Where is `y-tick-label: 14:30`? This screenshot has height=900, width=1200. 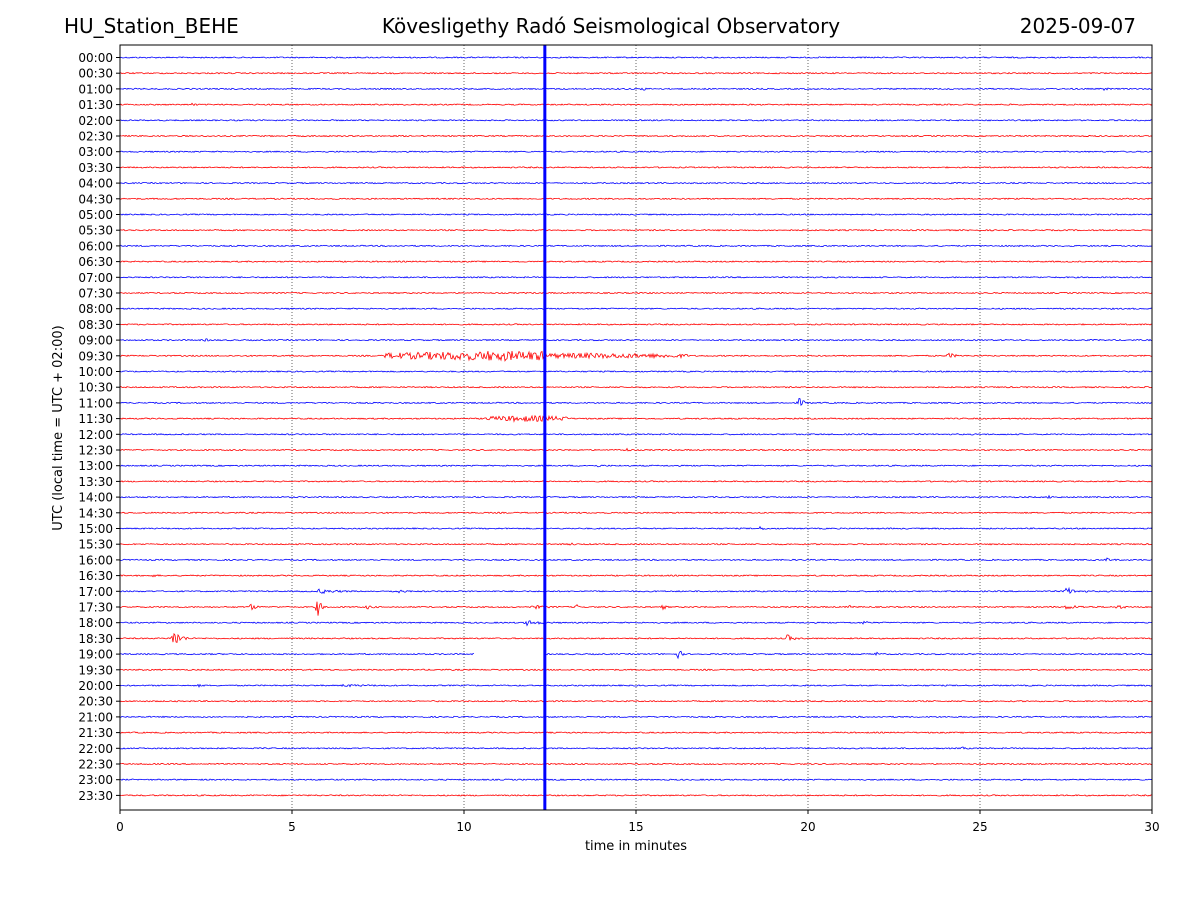
y-tick-label: 14:30 is located at coordinates (95, 513).